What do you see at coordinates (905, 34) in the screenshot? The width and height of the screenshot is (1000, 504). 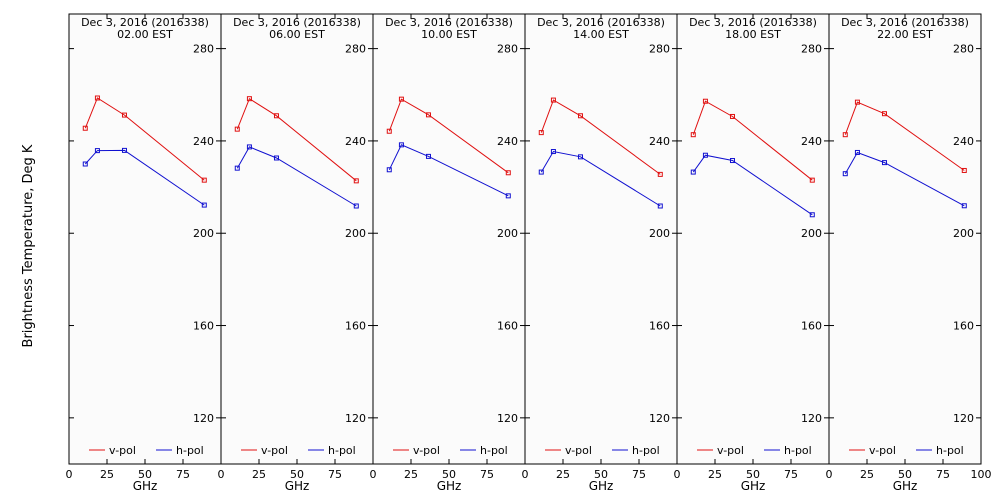 I see `panel-time-label: 22.00 EST` at bounding box center [905, 34].